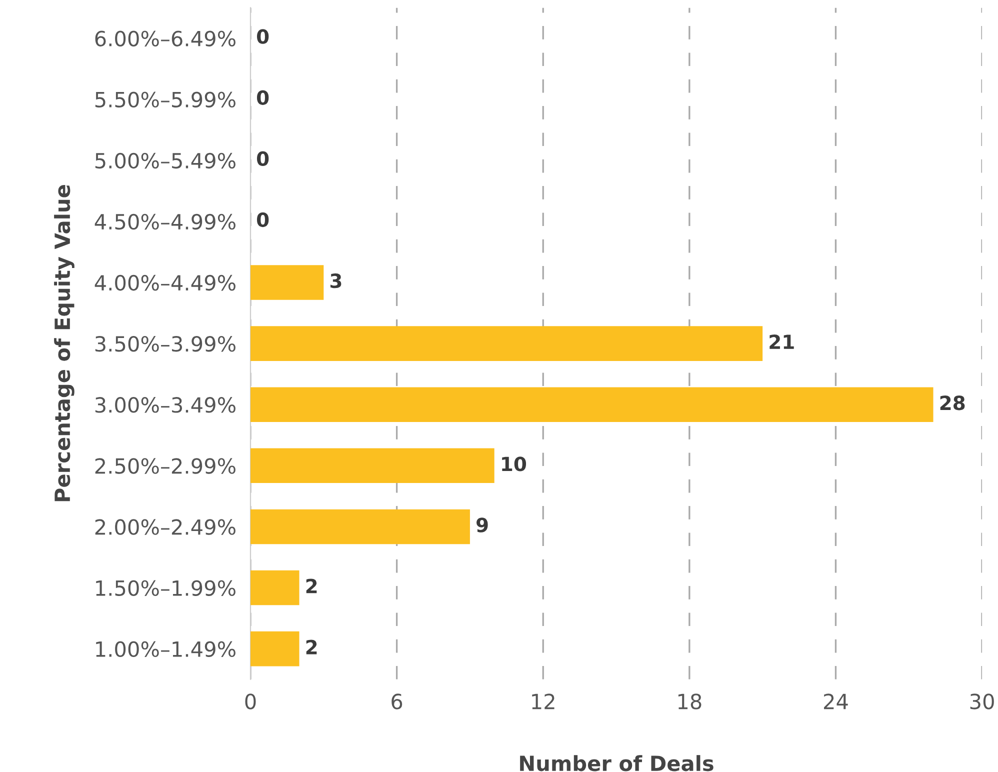  What do you see at coordinates (64, 343) in the screenshot?
I see `y-axis-title: Percentage of Equity Value` at bounding box center [64, 343].